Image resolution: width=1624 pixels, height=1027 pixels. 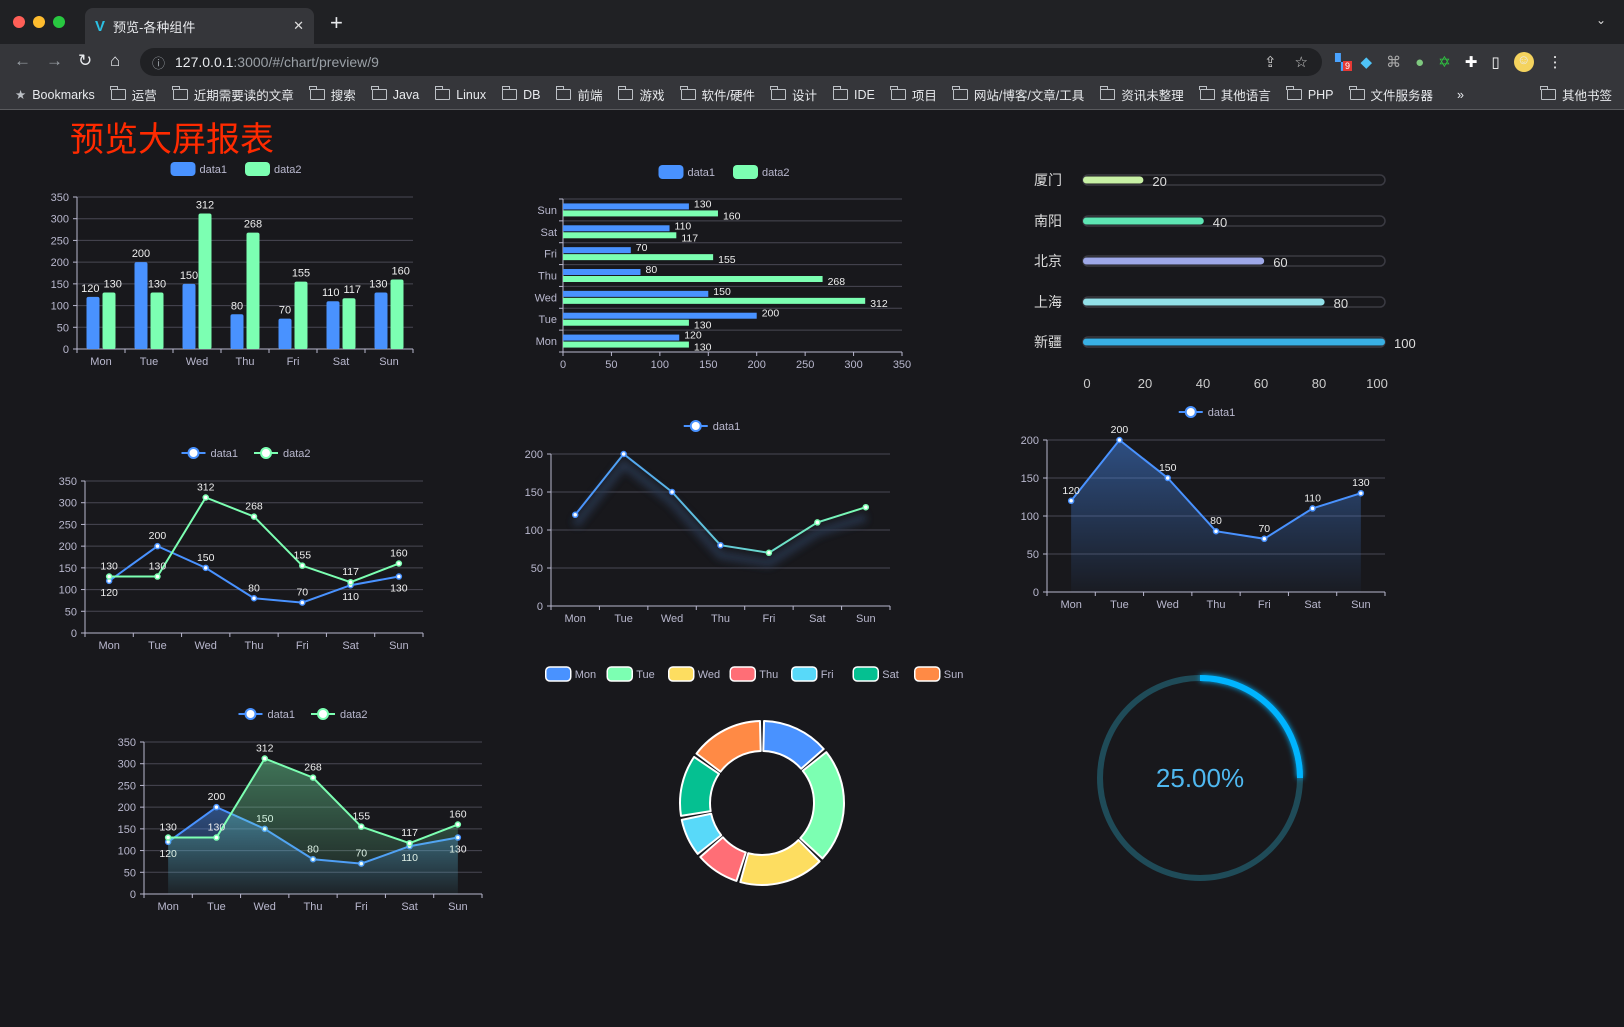 What do you see at coordinates (1141, 94) in the screenshot?
I see `bookmark-folder: 资讯未整理` at bounding box center [1141, 94].